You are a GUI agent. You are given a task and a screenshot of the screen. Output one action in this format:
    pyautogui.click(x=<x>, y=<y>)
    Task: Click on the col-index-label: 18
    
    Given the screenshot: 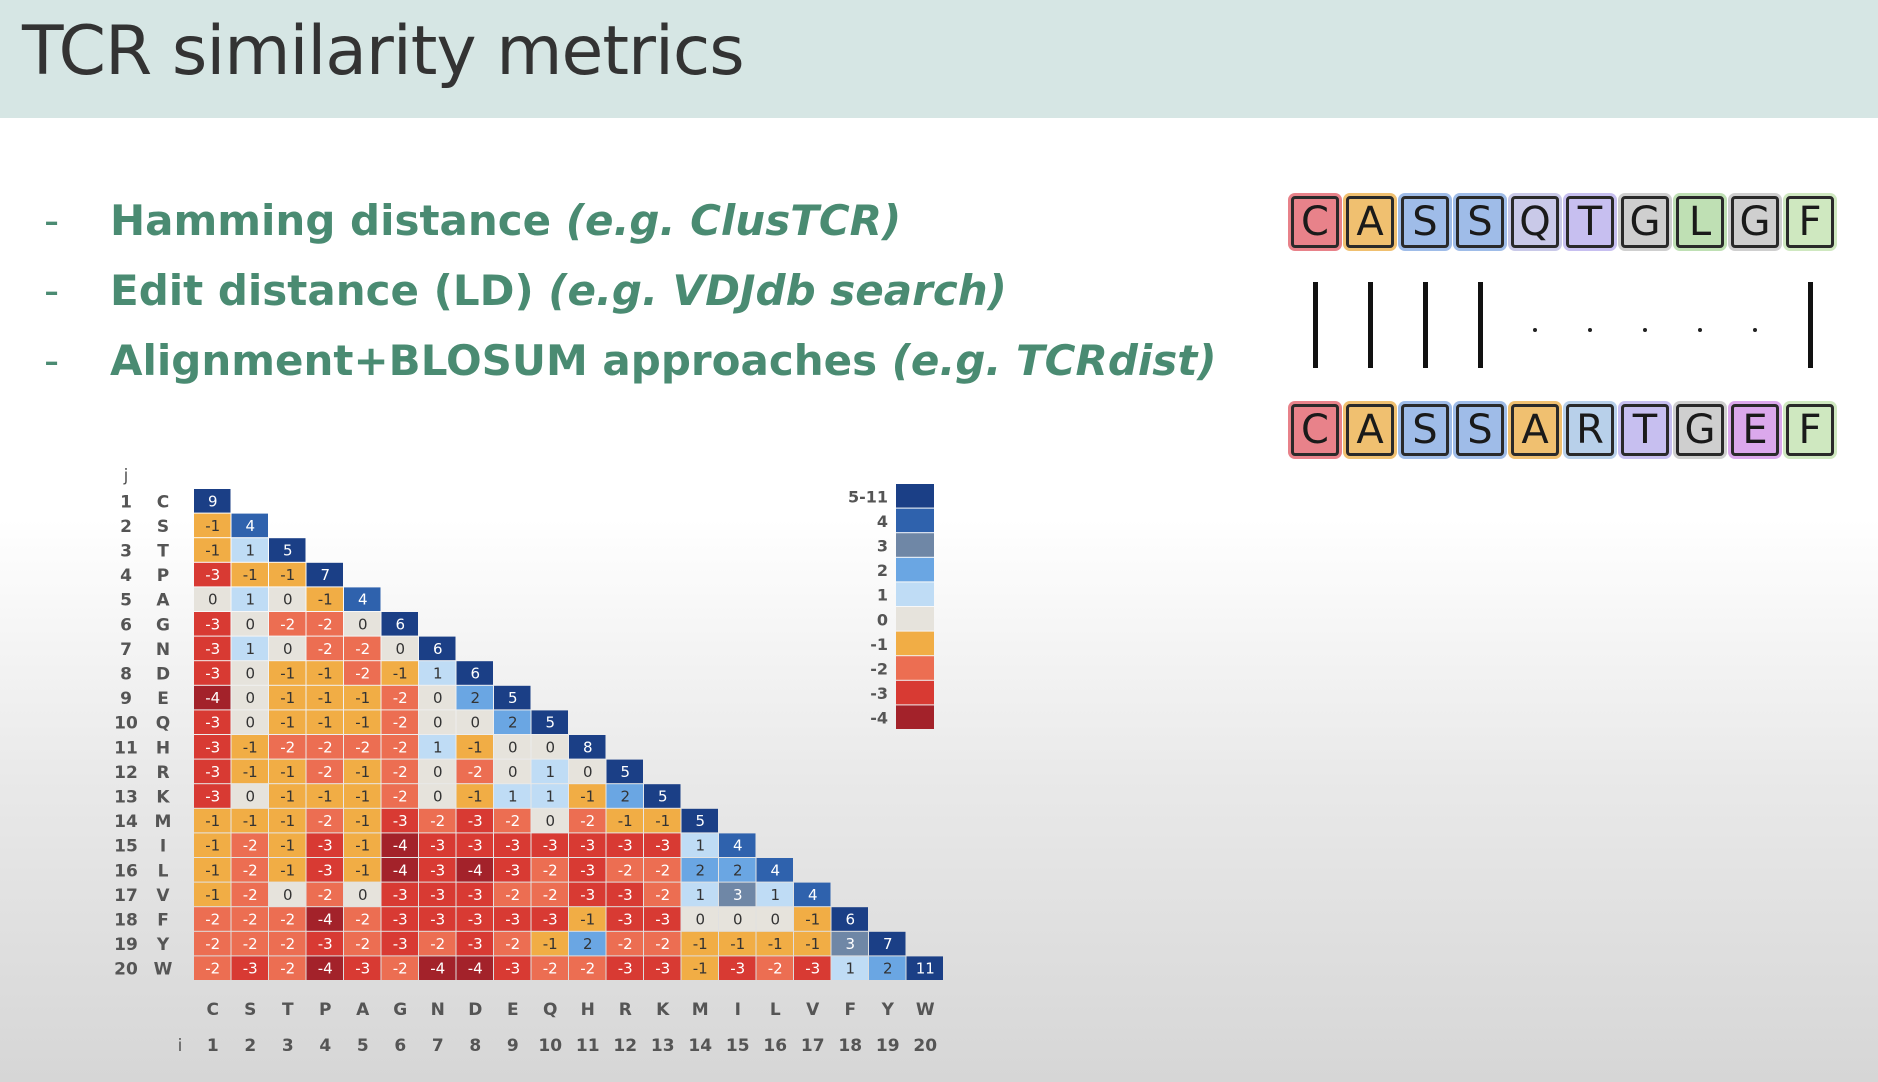 What is the action you would take?
    pyautogui.click(x=850, y=1046)
    